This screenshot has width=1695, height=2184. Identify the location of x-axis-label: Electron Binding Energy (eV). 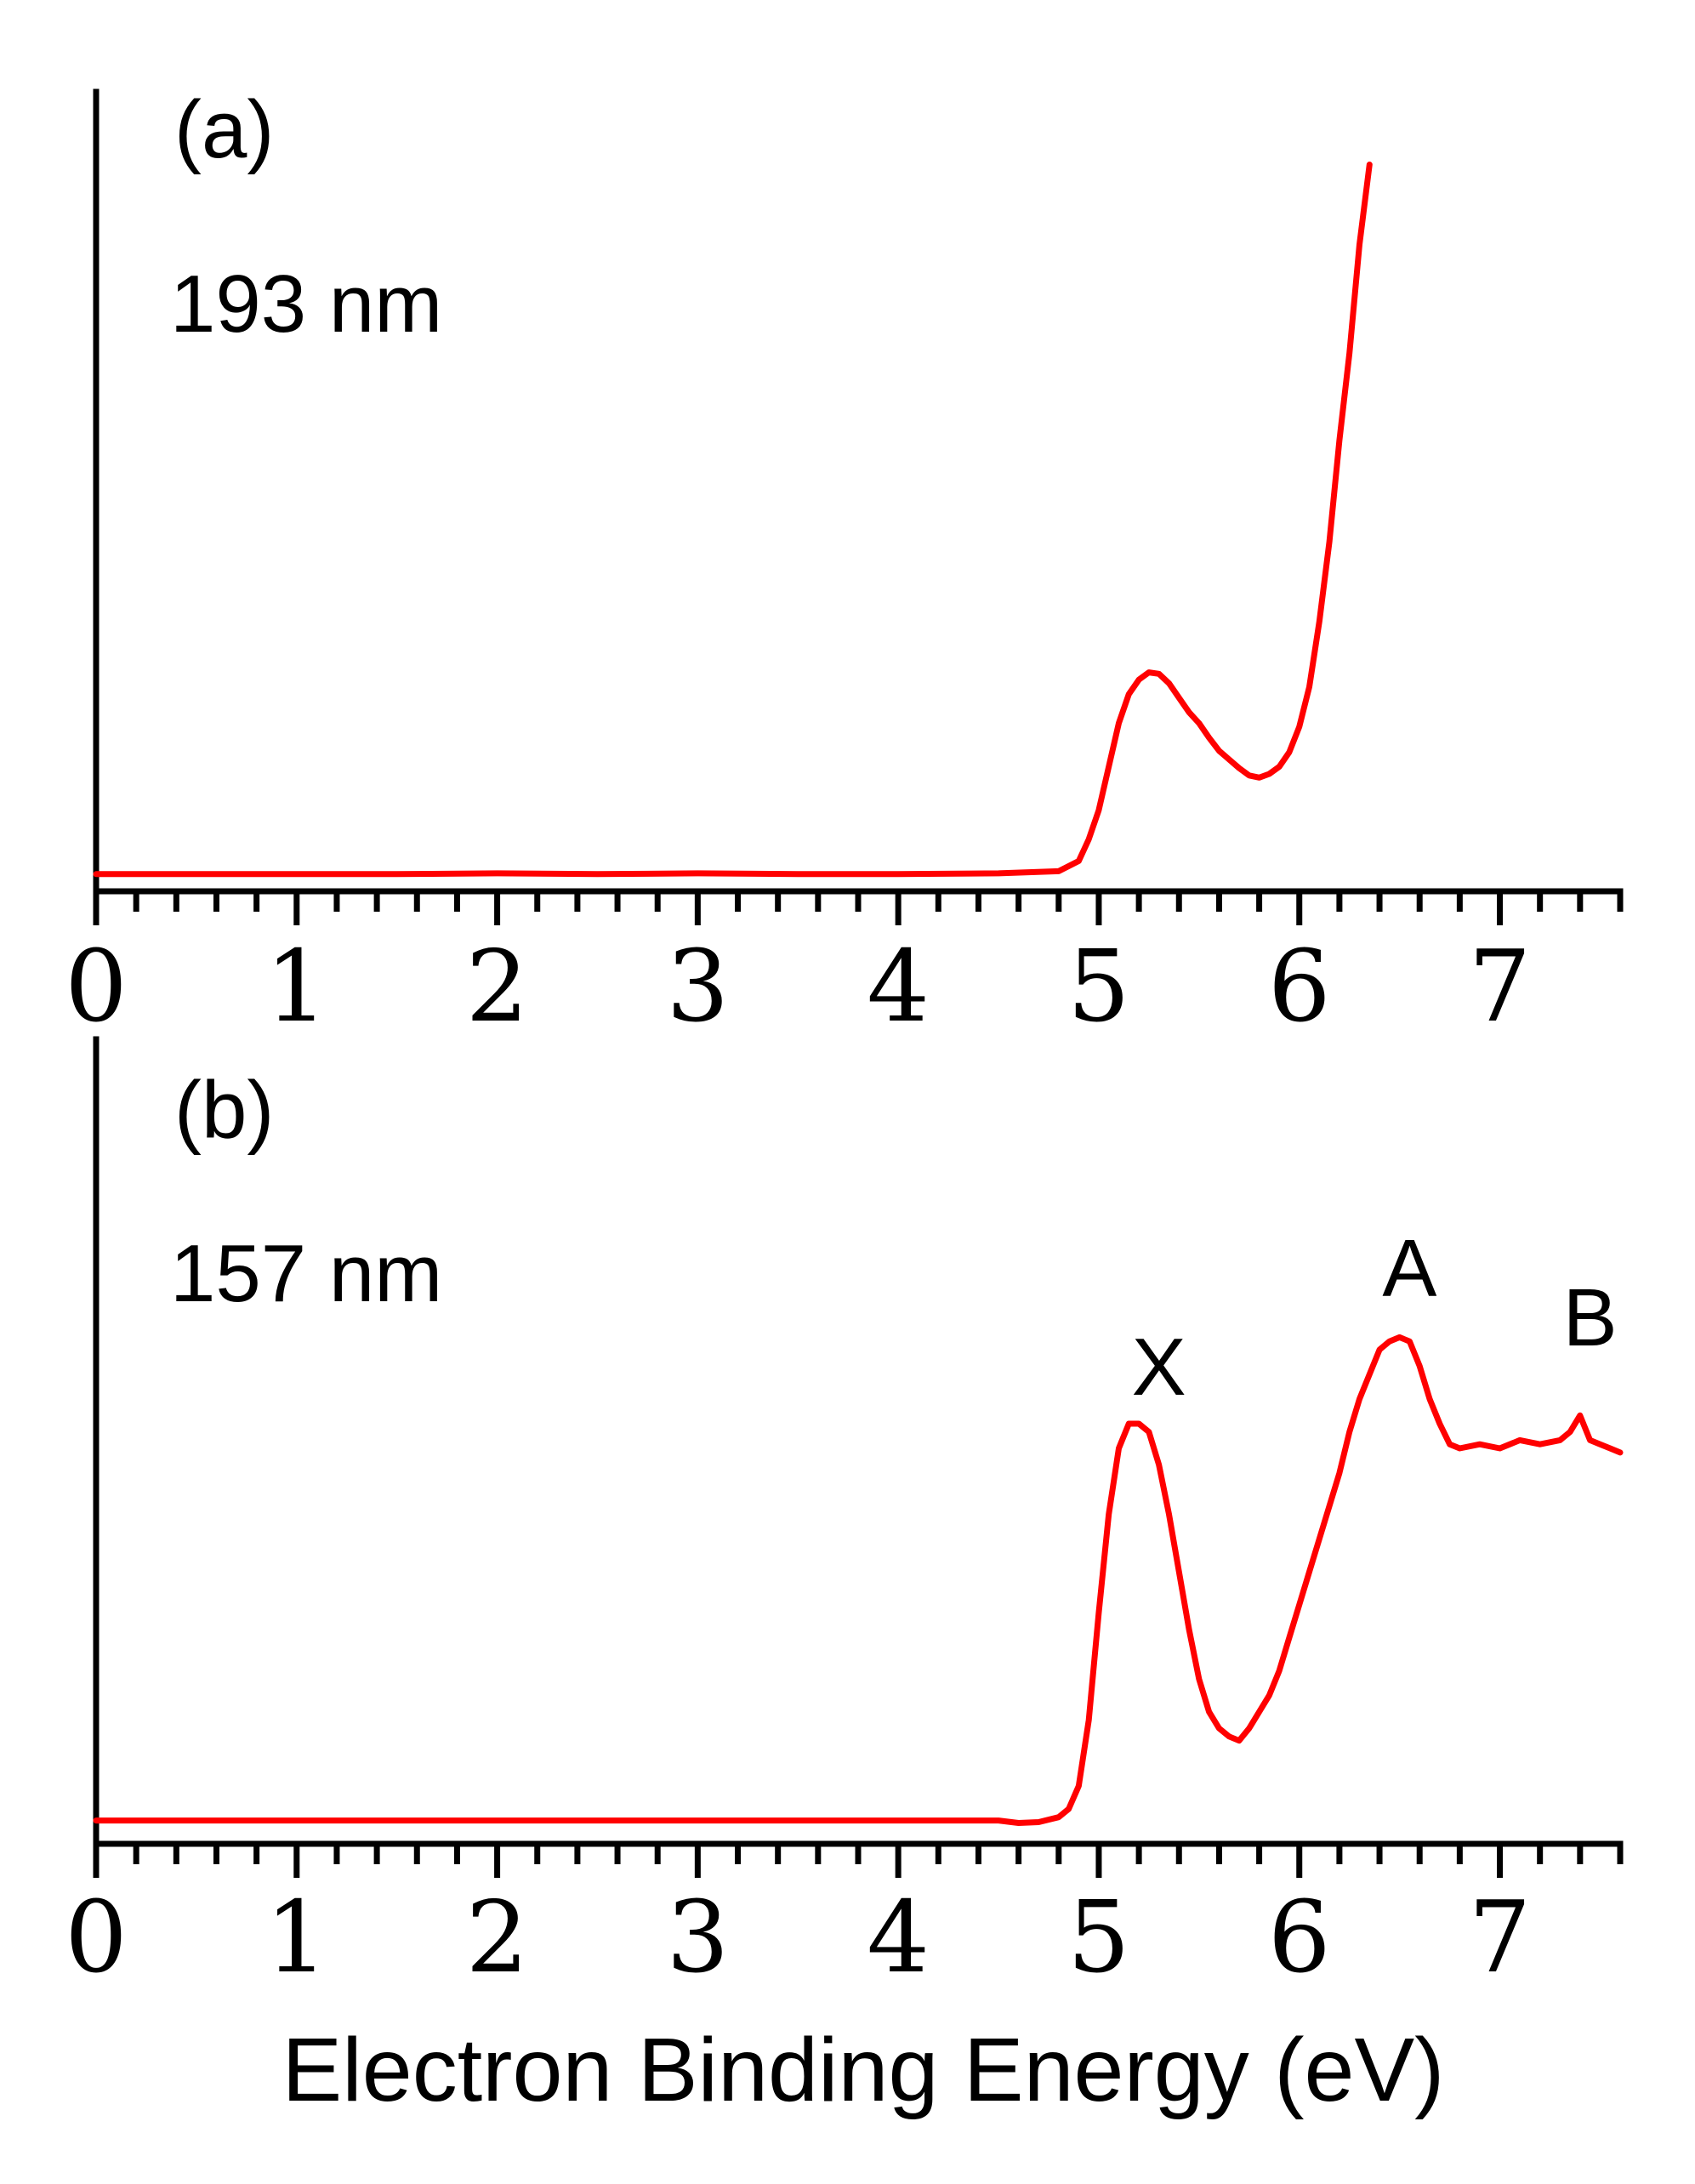
(863, 2070).